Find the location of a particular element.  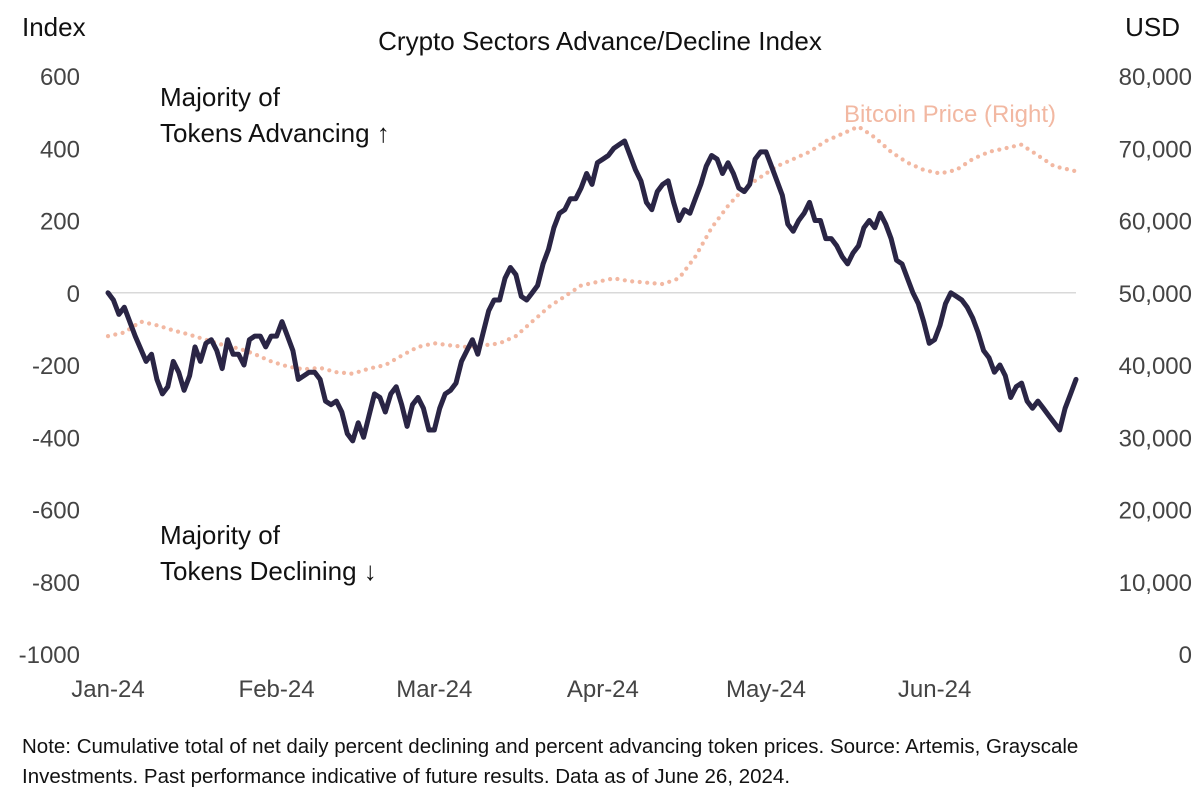

bitcoin-legend-label: Bitcoin Price (Right) is located at coordinates (950, 114).